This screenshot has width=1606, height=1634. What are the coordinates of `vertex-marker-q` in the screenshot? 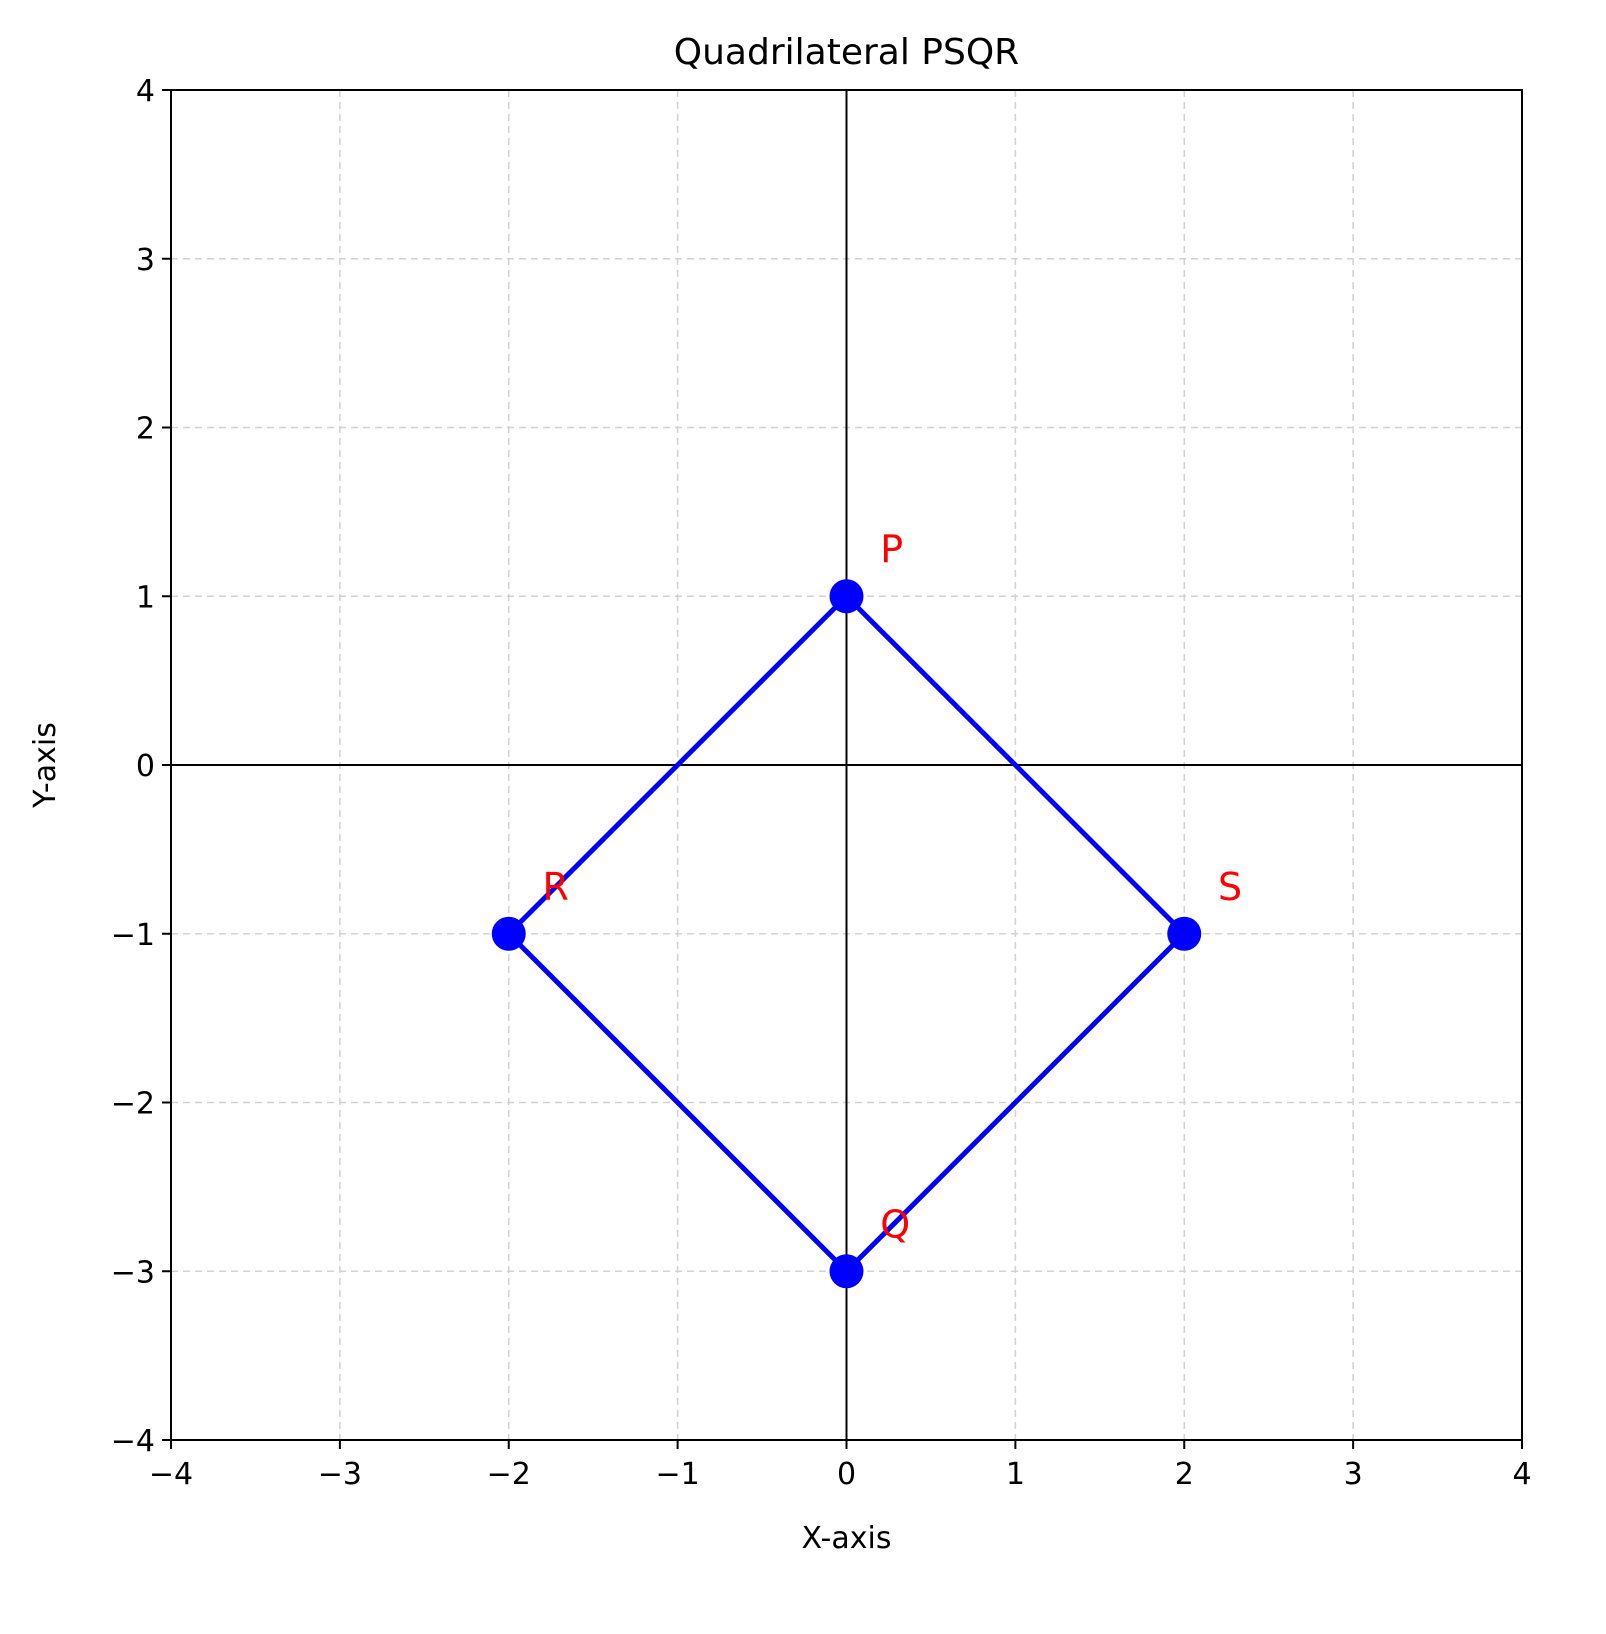 It's located at (846, 1271).